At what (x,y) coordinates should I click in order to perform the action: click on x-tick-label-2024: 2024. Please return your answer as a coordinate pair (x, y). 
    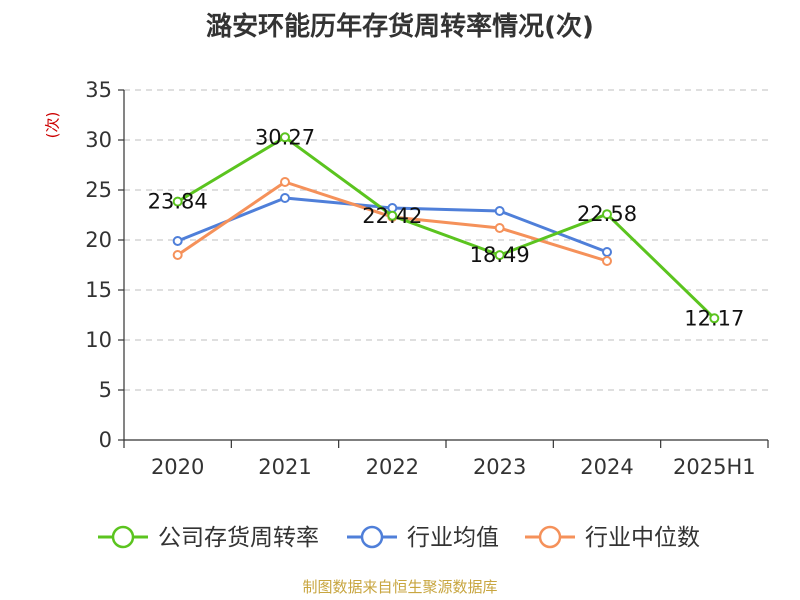
    Looking at the image, I should click on (606, 467).